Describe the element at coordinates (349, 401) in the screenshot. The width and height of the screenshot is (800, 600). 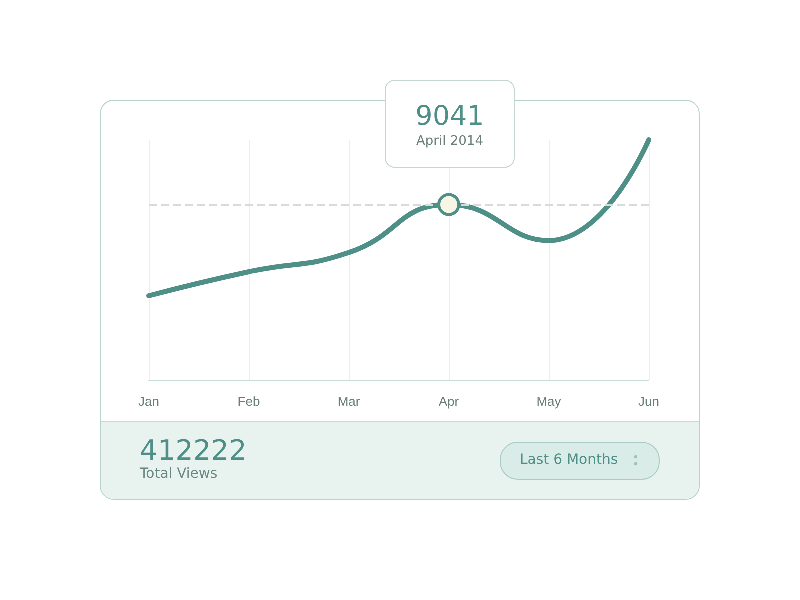
I see `x-tick-label: Mar` at that location.